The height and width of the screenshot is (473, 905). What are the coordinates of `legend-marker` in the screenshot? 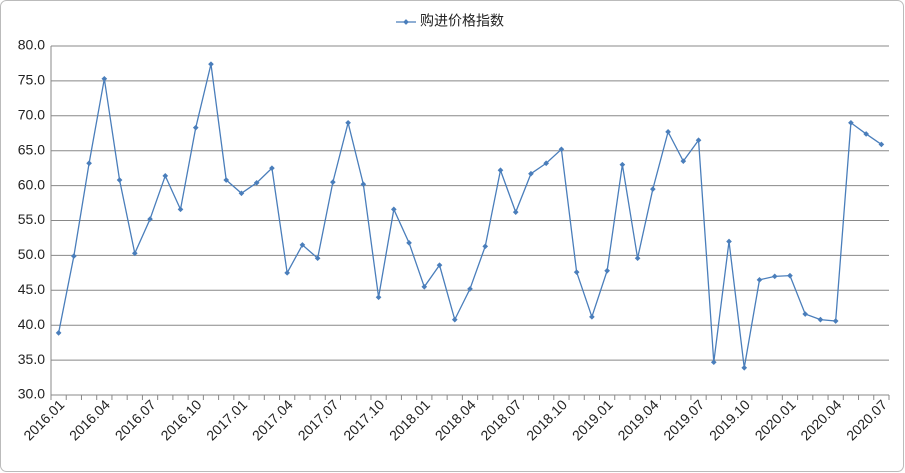 It's located at (406, 22).